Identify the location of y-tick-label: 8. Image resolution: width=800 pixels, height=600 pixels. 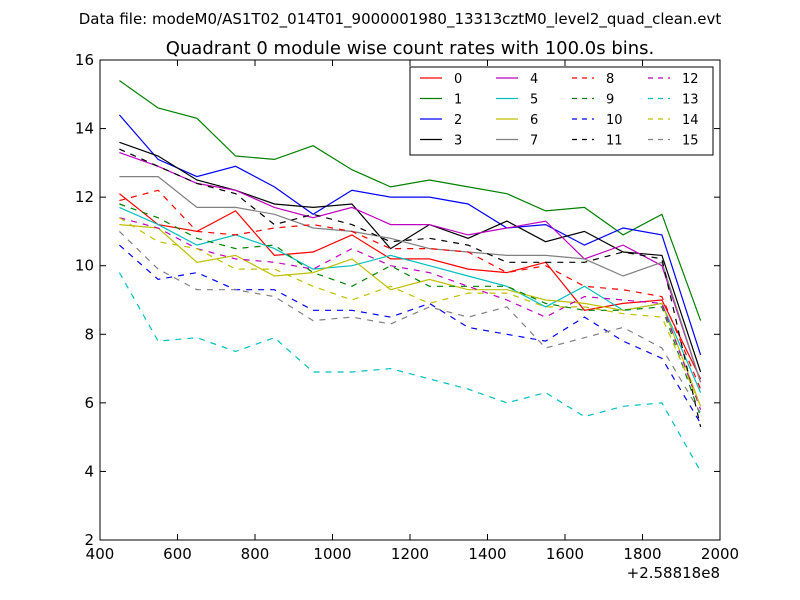
(89, 334).